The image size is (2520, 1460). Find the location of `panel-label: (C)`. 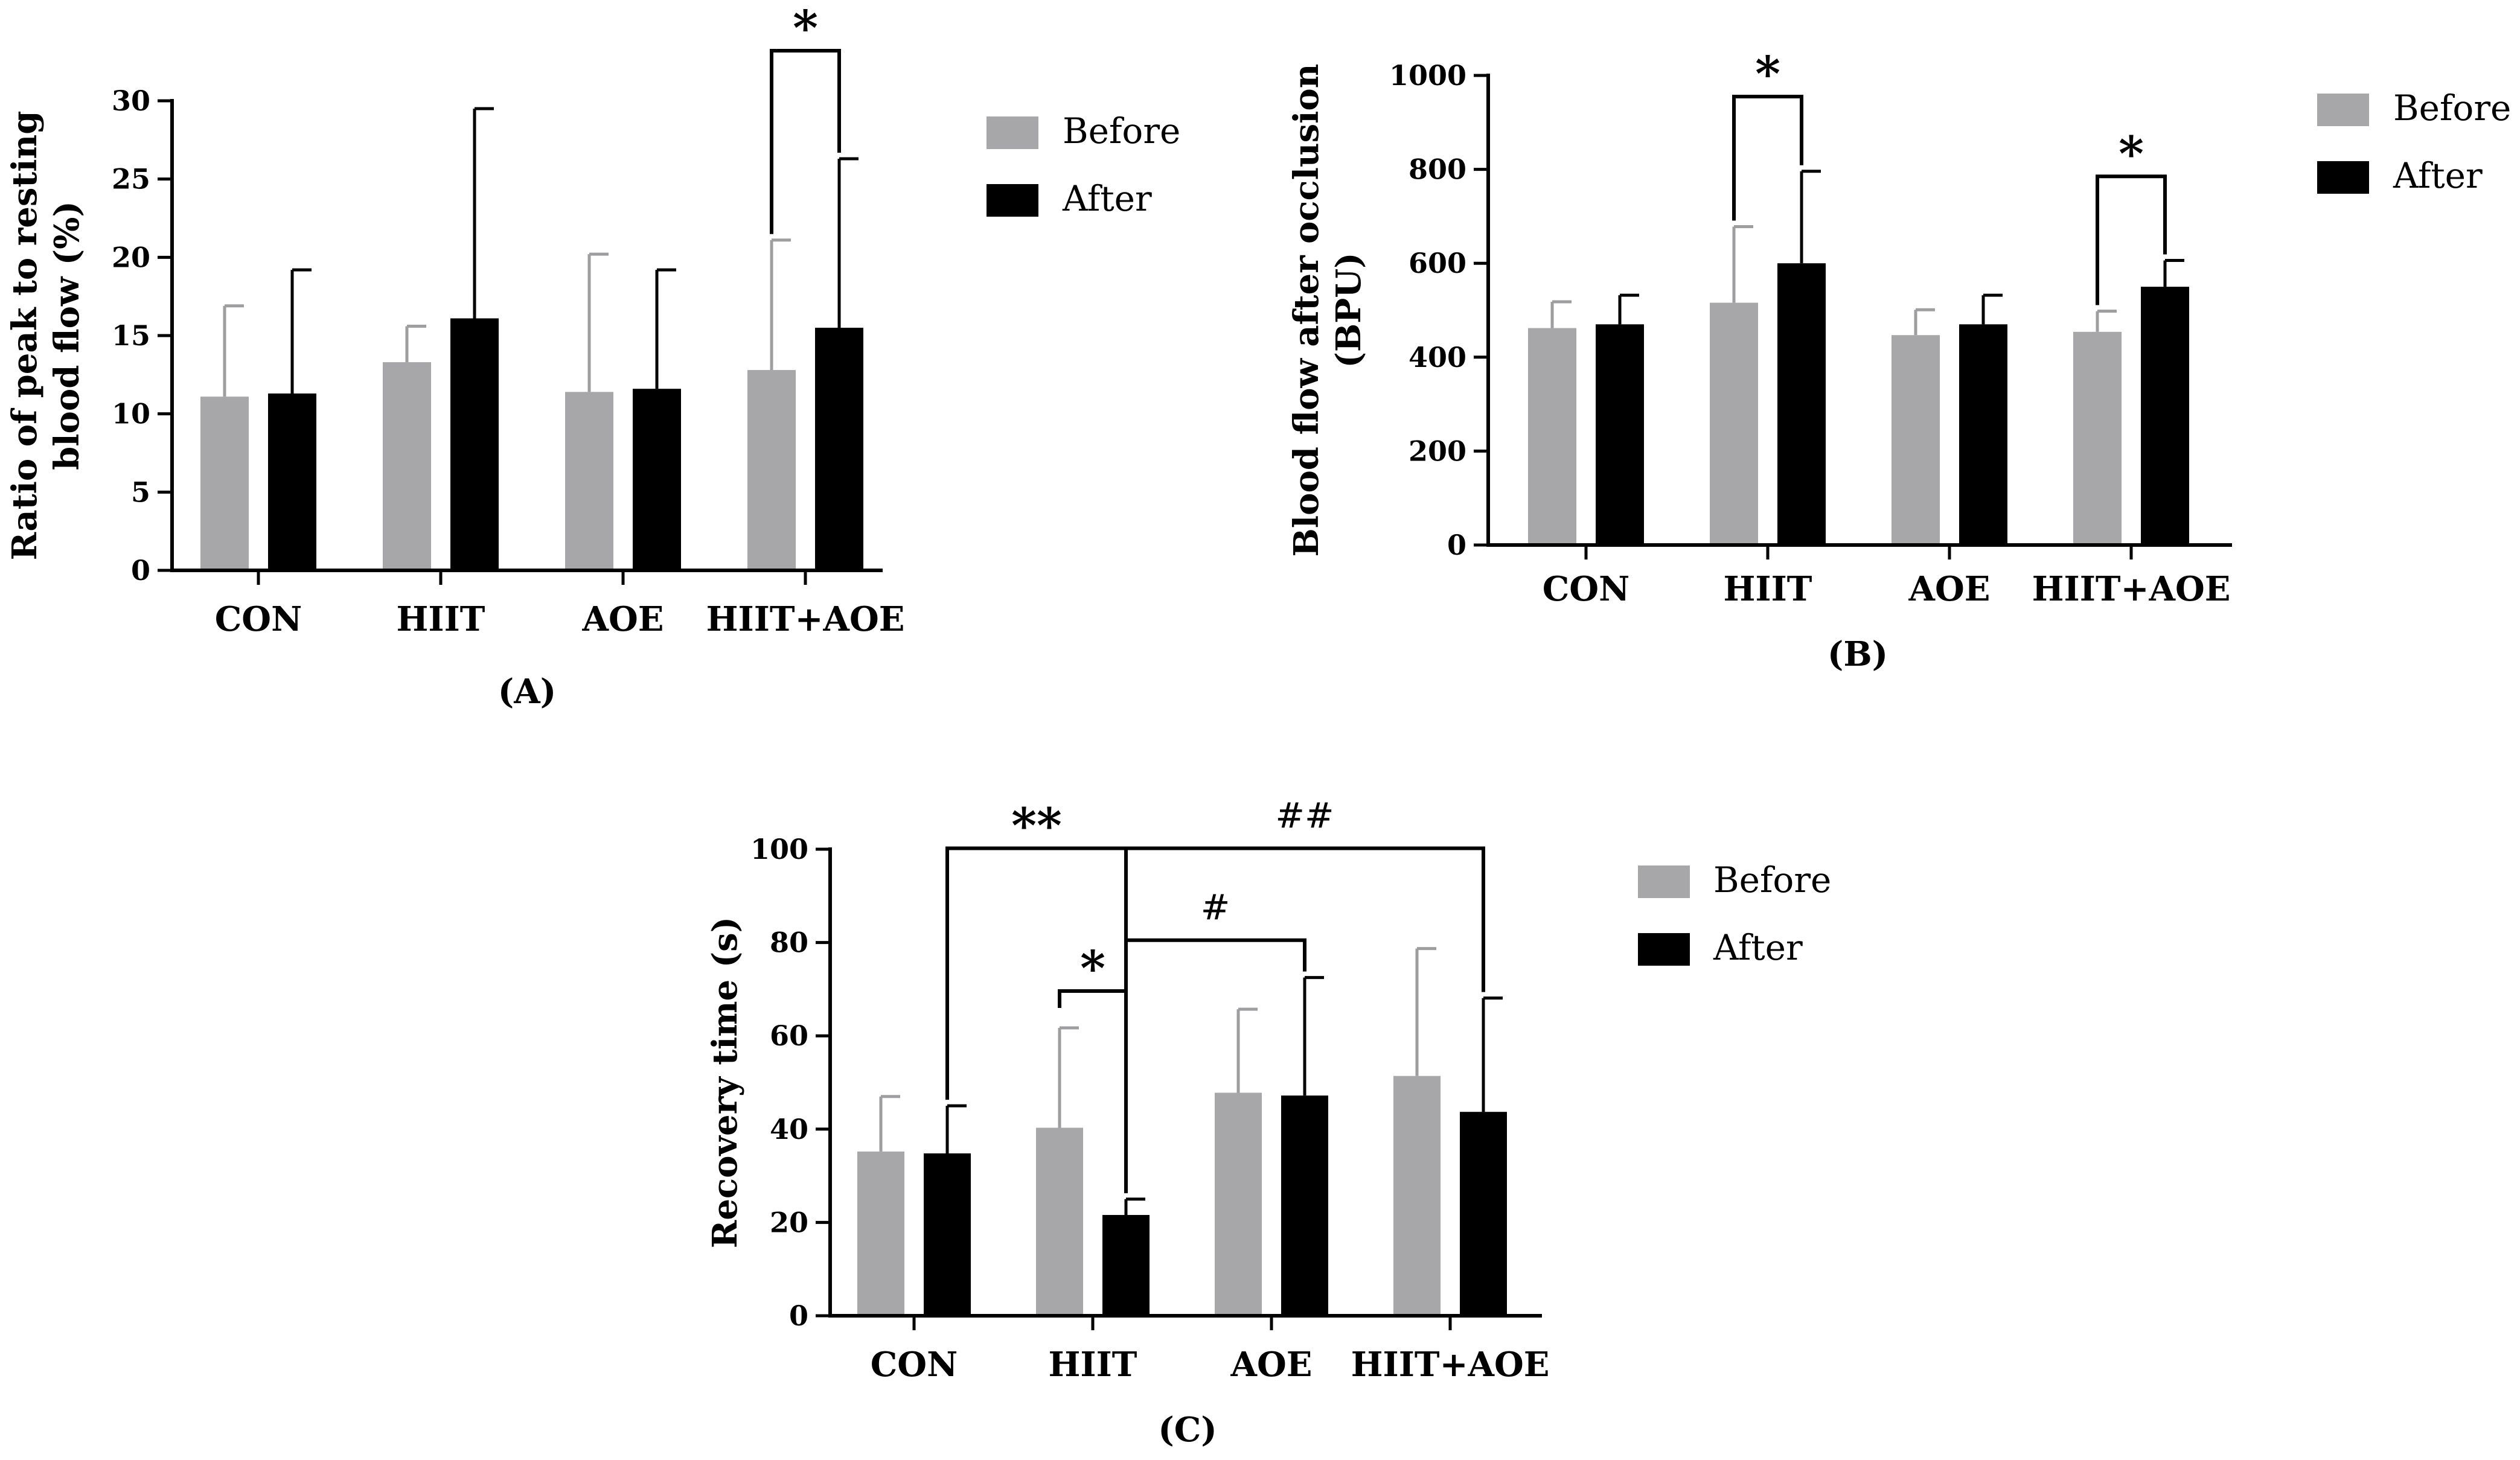

panel-label: (C) is located at coordinates (1188, 1430).